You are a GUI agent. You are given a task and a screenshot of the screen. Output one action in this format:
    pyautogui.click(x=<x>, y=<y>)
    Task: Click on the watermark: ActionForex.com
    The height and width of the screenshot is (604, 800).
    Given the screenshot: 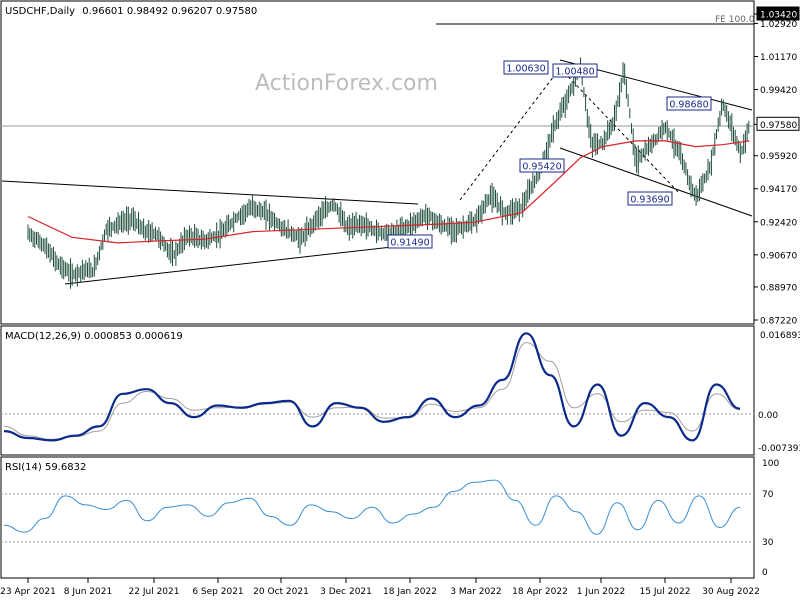 What is the action you would take?
    pyautogui.click(x=346, y=83)
    